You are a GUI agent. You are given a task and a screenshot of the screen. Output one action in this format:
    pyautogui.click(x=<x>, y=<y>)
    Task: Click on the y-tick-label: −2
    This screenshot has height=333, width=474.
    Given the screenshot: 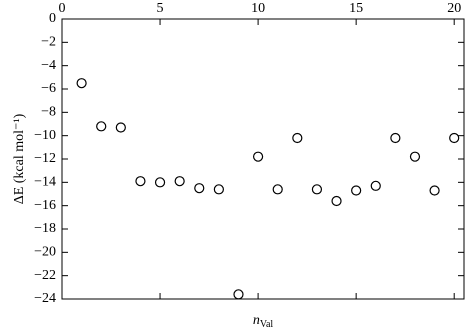 What is the action you would take?
    pyautogui.click(x=48, y=42)
    